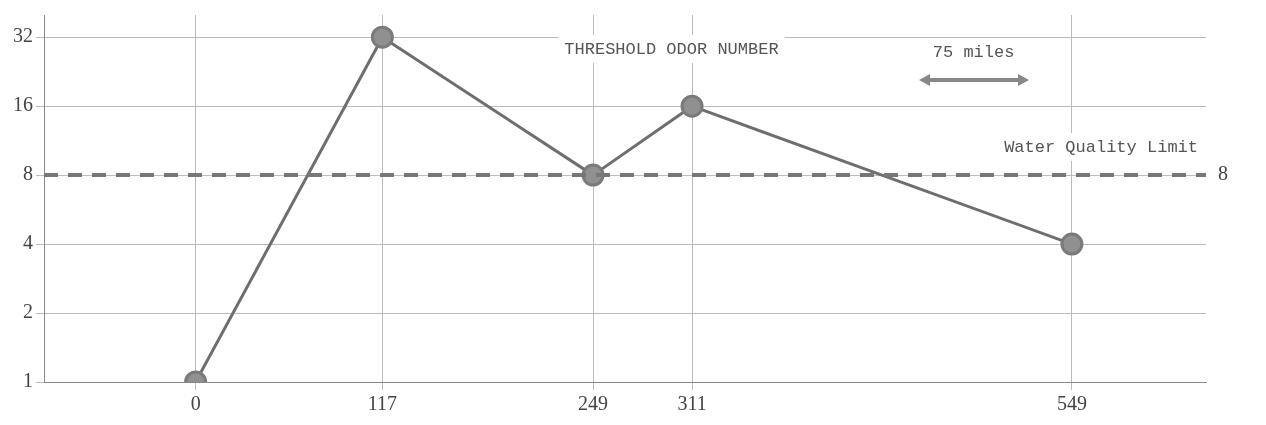 The image size is (1266, 425). What do you see at coordinates (28, 311) in the screenshot?
I see `y-tick-label: 2` at bounding box center [28, 311].